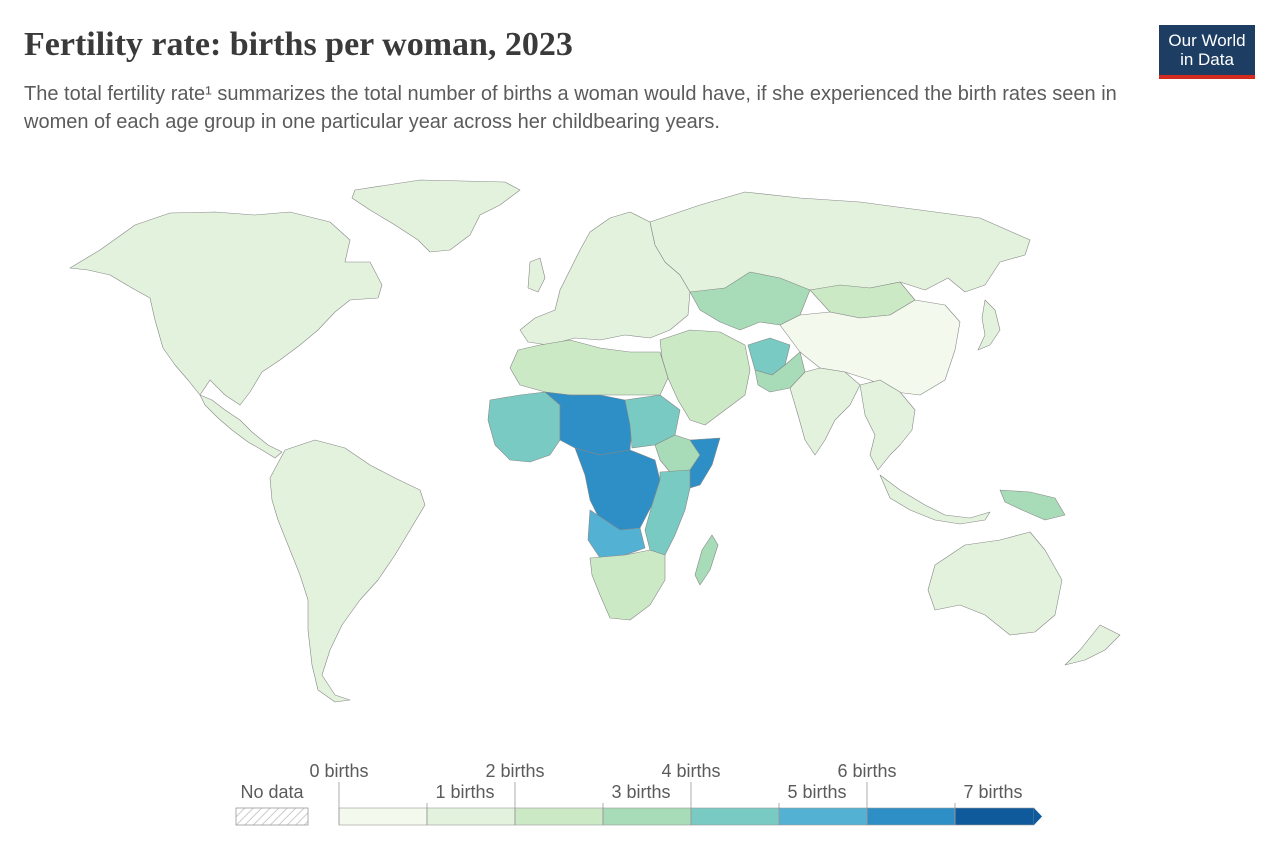 This screenshot has height=841, width=1280. Describe the element at coordinates (690, 771) in the screenshot. I see `legend-label-4: 4 births` at that location.